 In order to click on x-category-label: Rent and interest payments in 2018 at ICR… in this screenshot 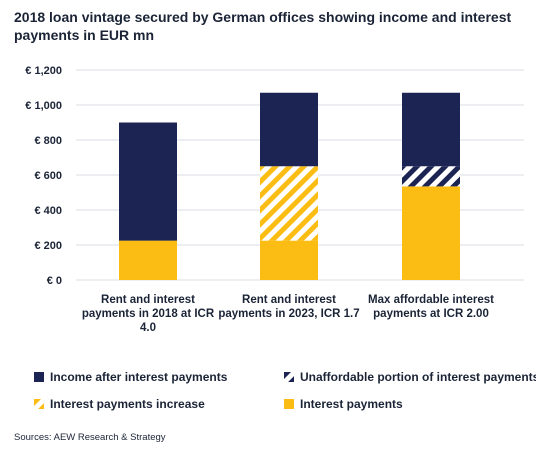, I will do `click(148, 314)`.